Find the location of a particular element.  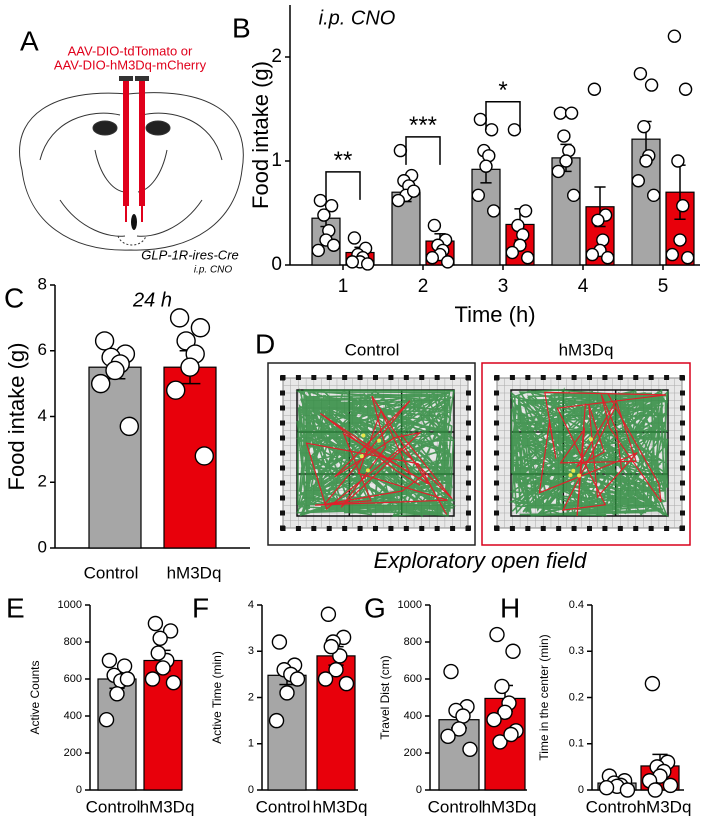

significance: *** is located at coordinates (423, 125).